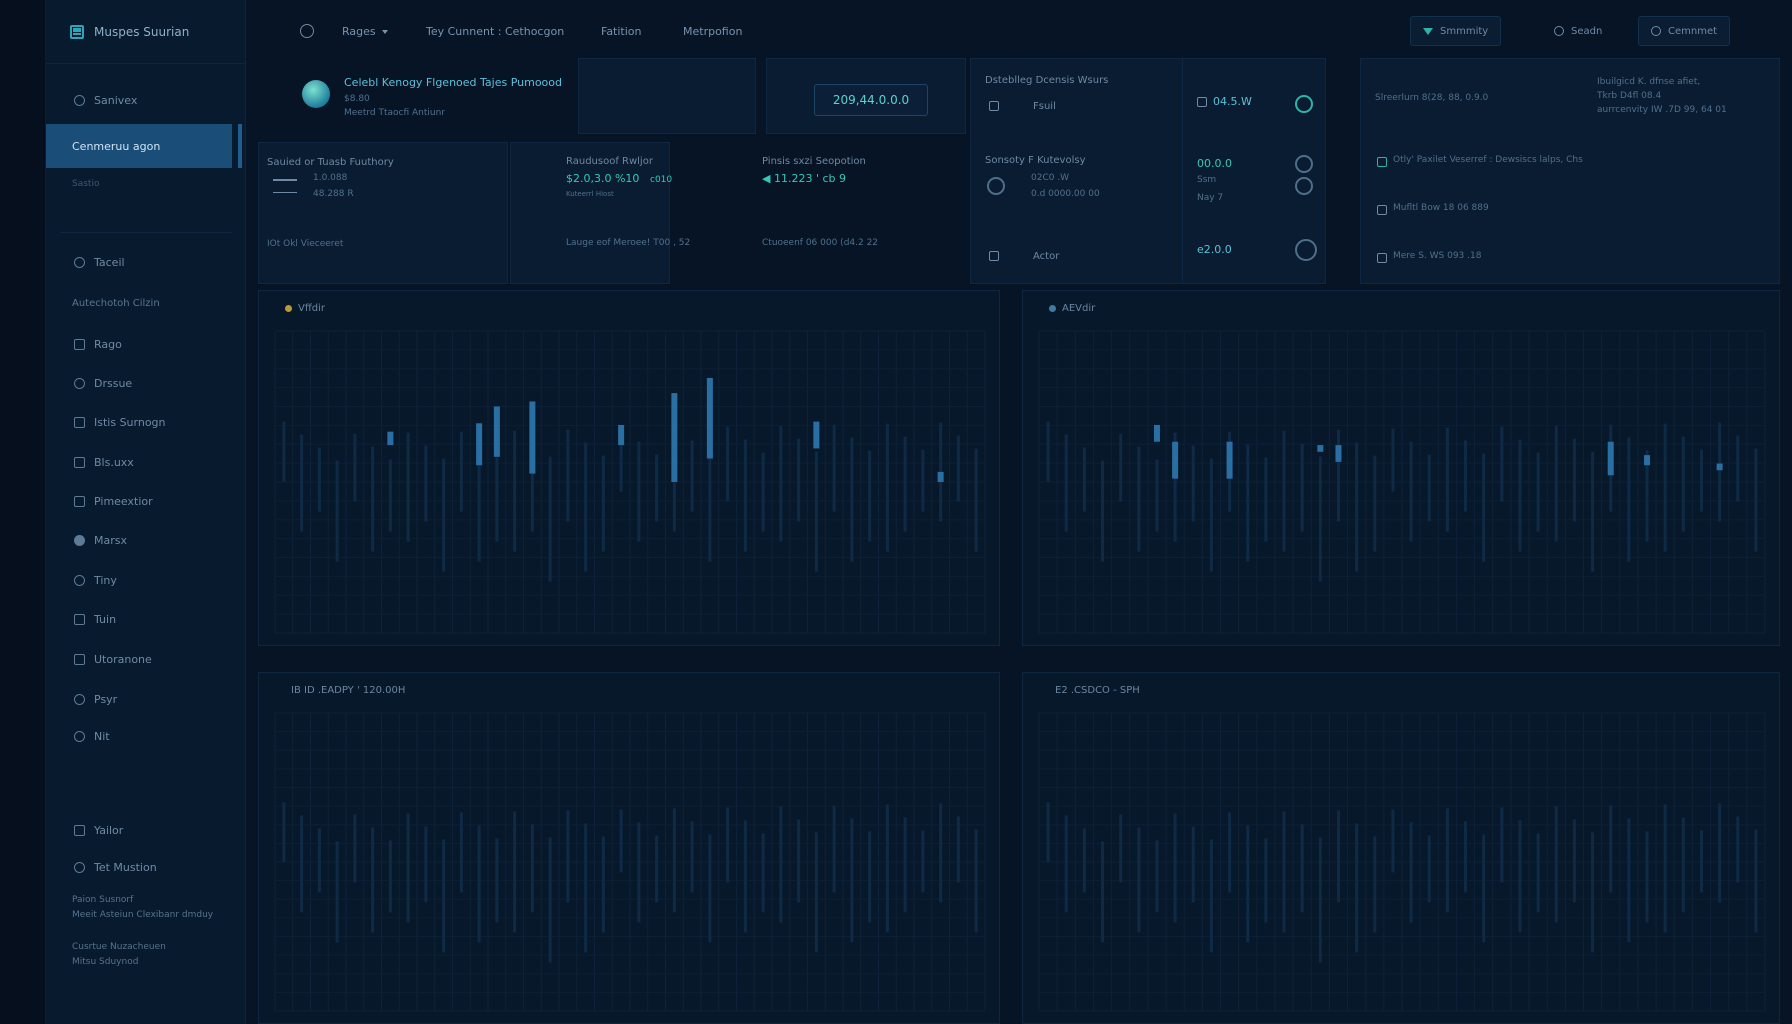 This screenshot has height=1024, width=1792. What do you see at coordinates (1684, 31) in the screenshot?
I see `cemnmet-button: Cemnmet` at bounding box center [1684, 31].